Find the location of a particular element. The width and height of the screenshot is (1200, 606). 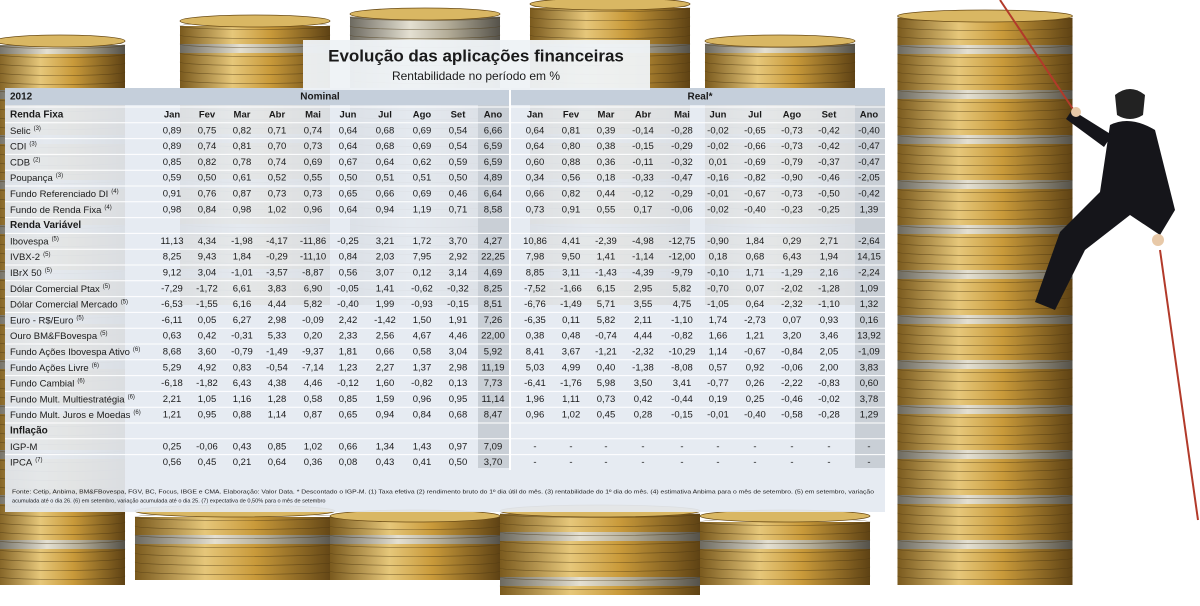

nominal-cell: 0,56 is located at coordinates (348, 273).